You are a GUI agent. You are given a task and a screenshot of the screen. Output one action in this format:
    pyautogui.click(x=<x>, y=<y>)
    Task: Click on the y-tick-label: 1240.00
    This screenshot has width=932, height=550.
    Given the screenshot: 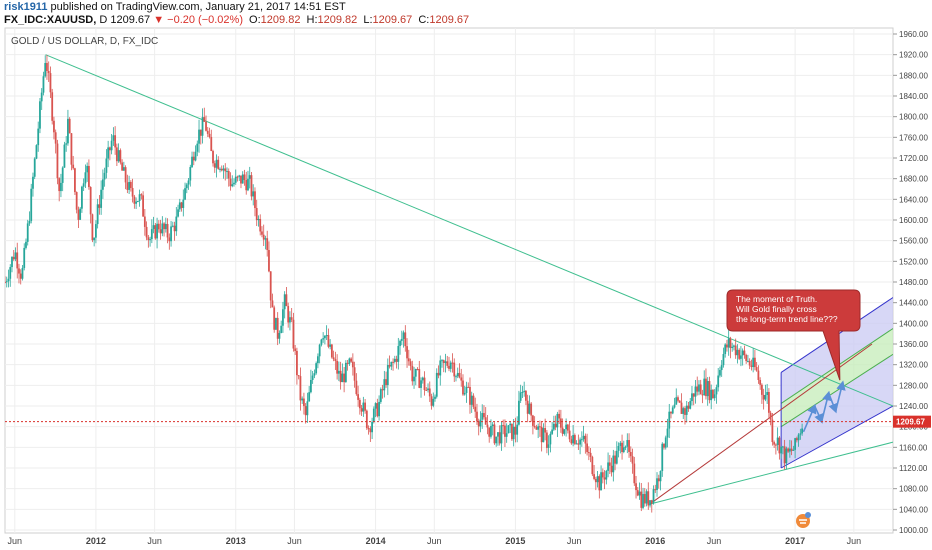 What is the action you would take?
    pyautogui.click(x=913, y=406)
    